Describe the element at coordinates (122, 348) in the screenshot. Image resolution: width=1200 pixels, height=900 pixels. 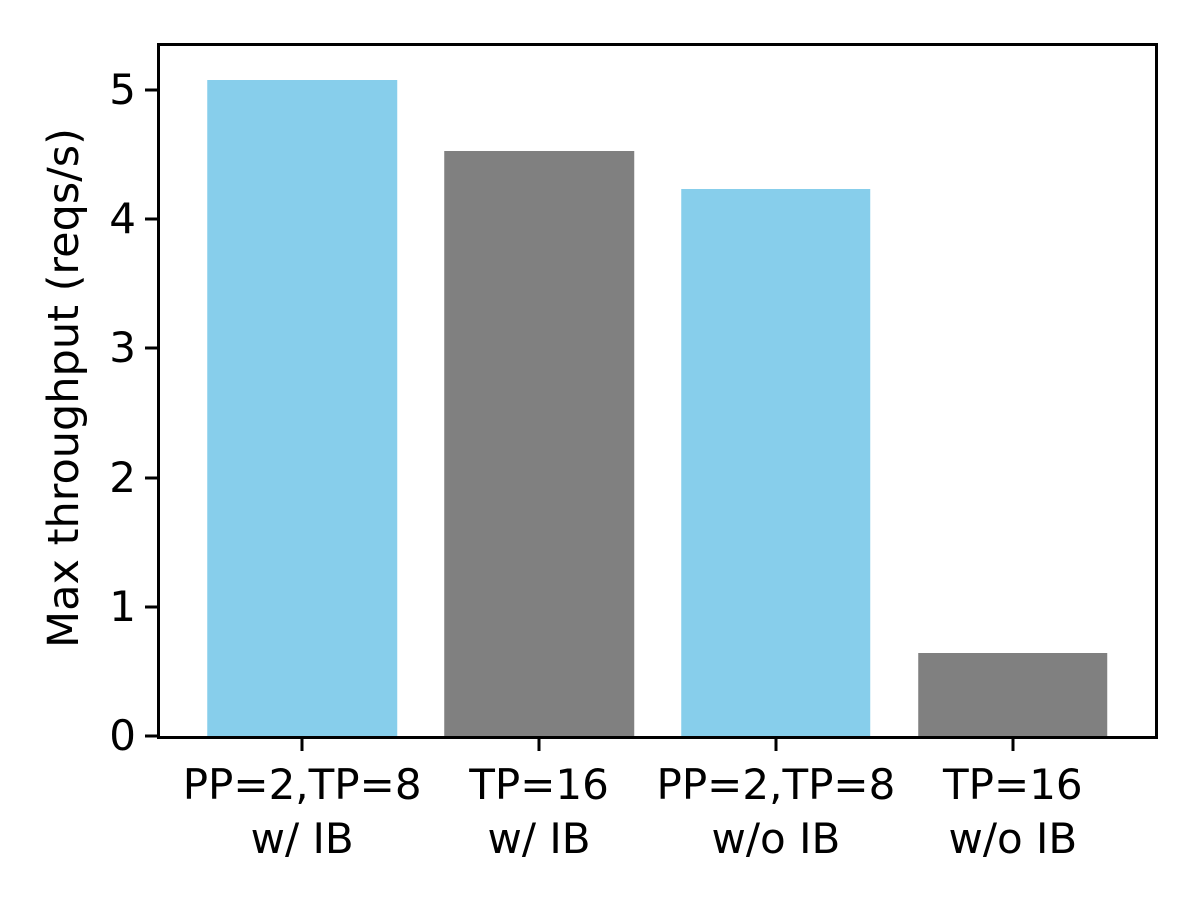
I see `y-tick-label: 3` at that location.